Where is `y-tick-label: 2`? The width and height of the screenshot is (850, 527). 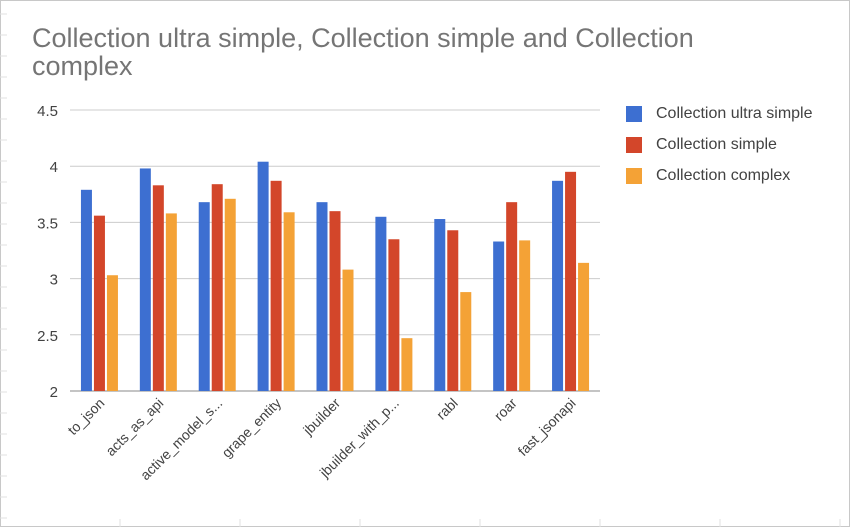
y-tick-label: 2 is located at coordinates (54, 392).